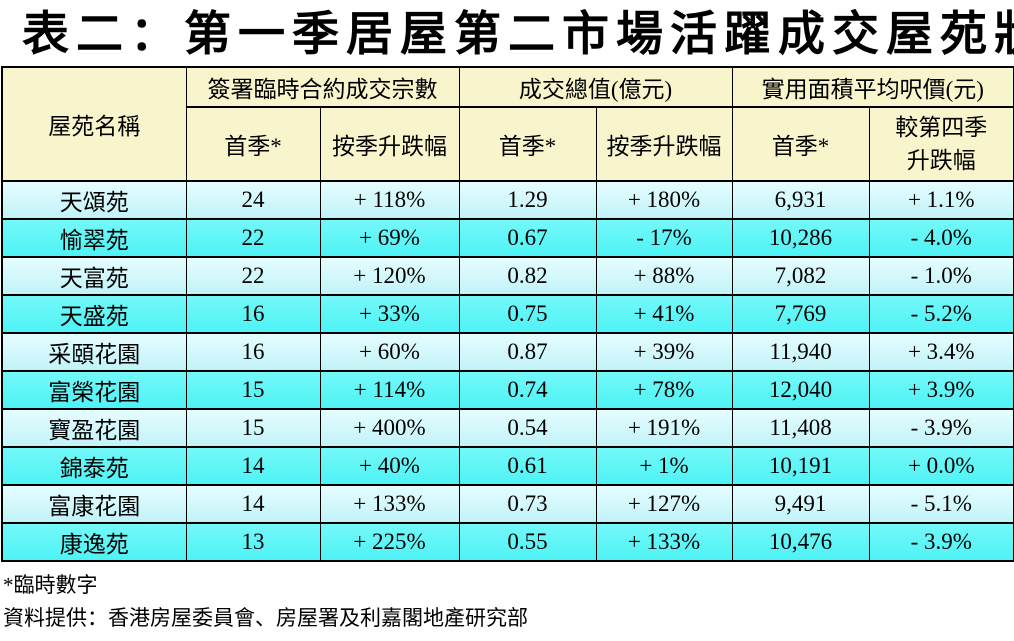  What do you see at coordinates (800, 428) in the screenshot?
I see `psf-cell: 11,408` at bounding box center [800, 428].